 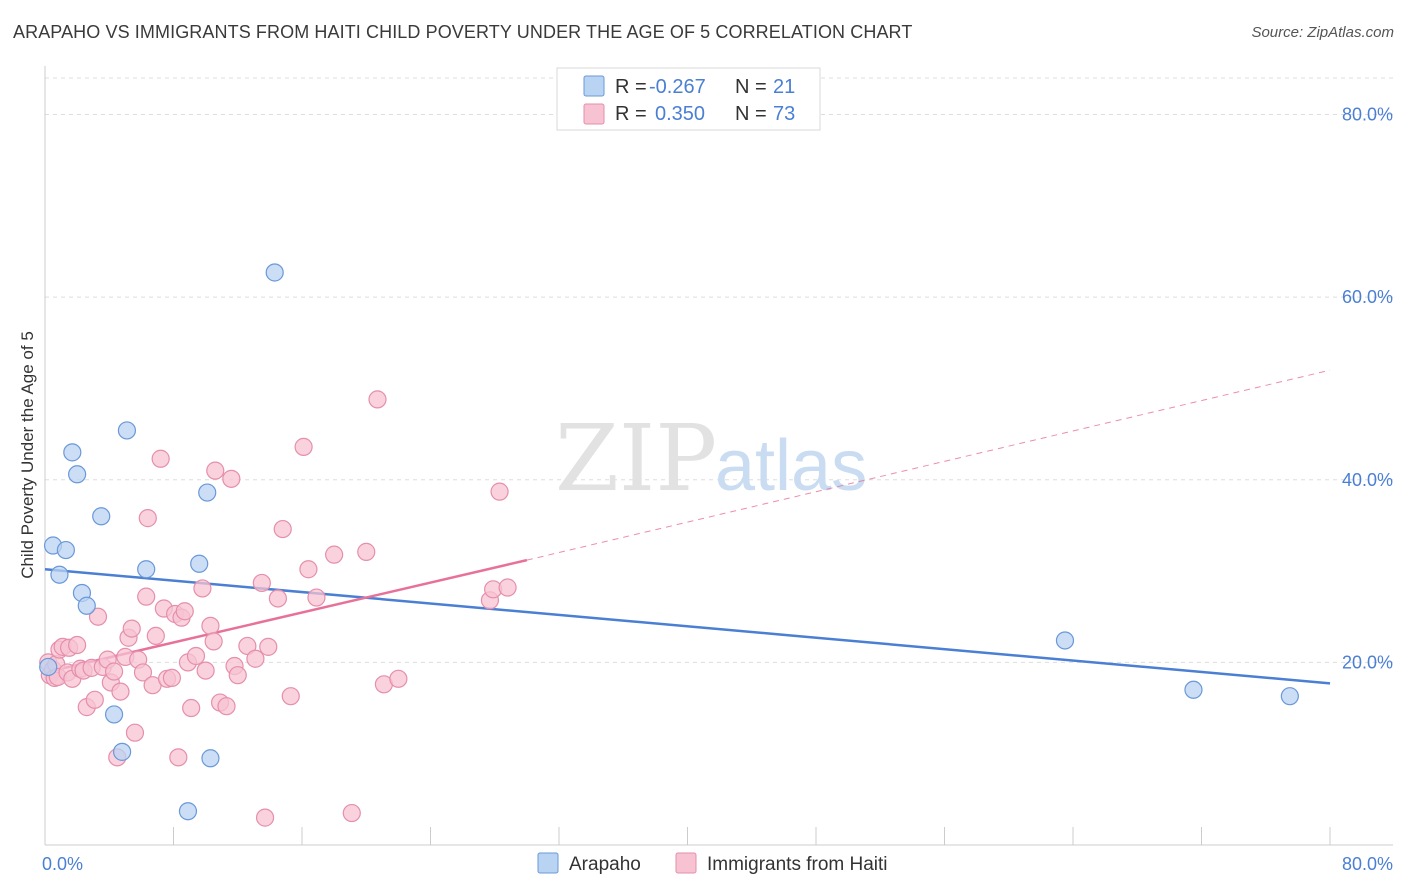 What do you see at coordinates (1367, 297) in the screenshot?
I see `y-tick-label: 60.0%` at bounding box center [1367, 297].